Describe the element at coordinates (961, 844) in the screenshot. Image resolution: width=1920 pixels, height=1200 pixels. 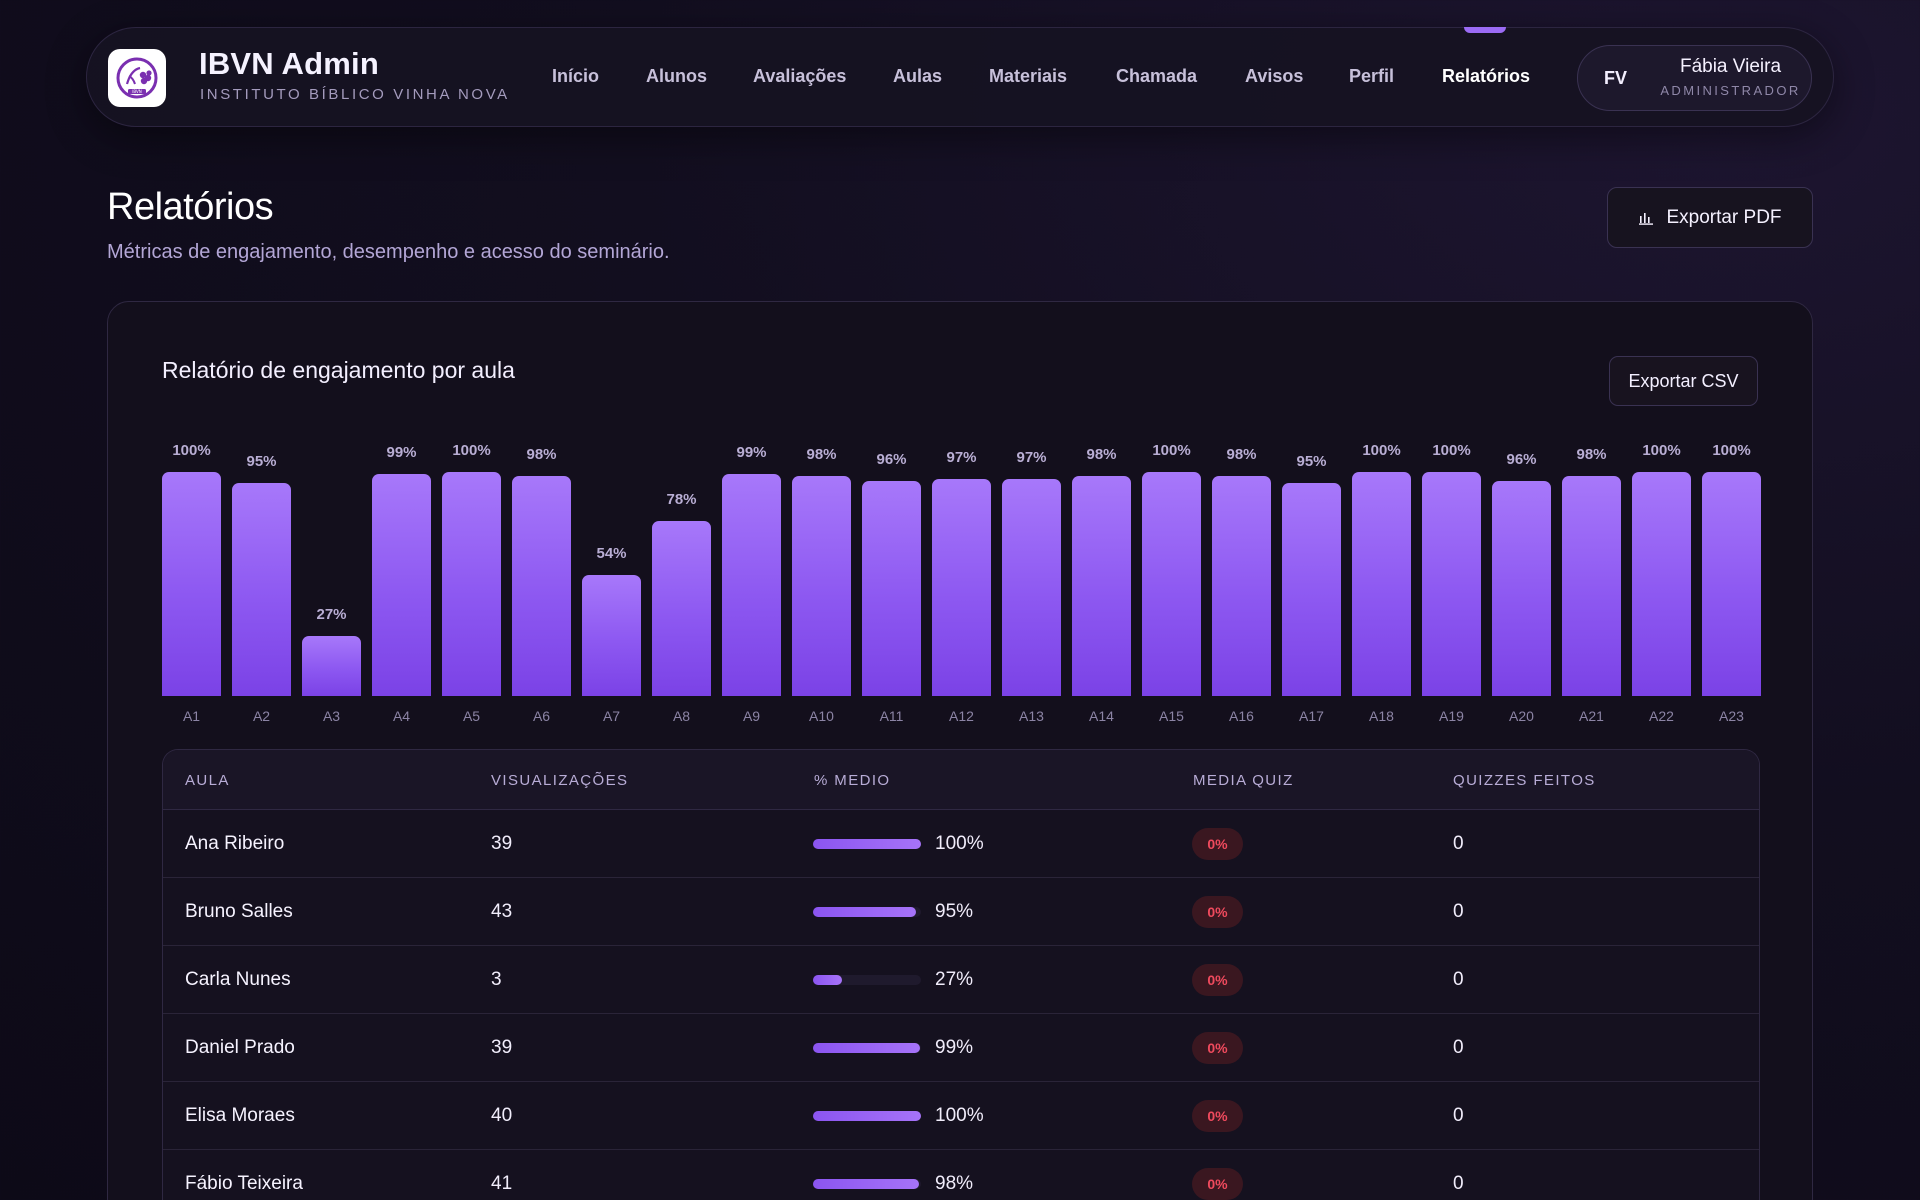
I see `table-row: Ana Ribeiro 39 100% 0% 0` at that location.